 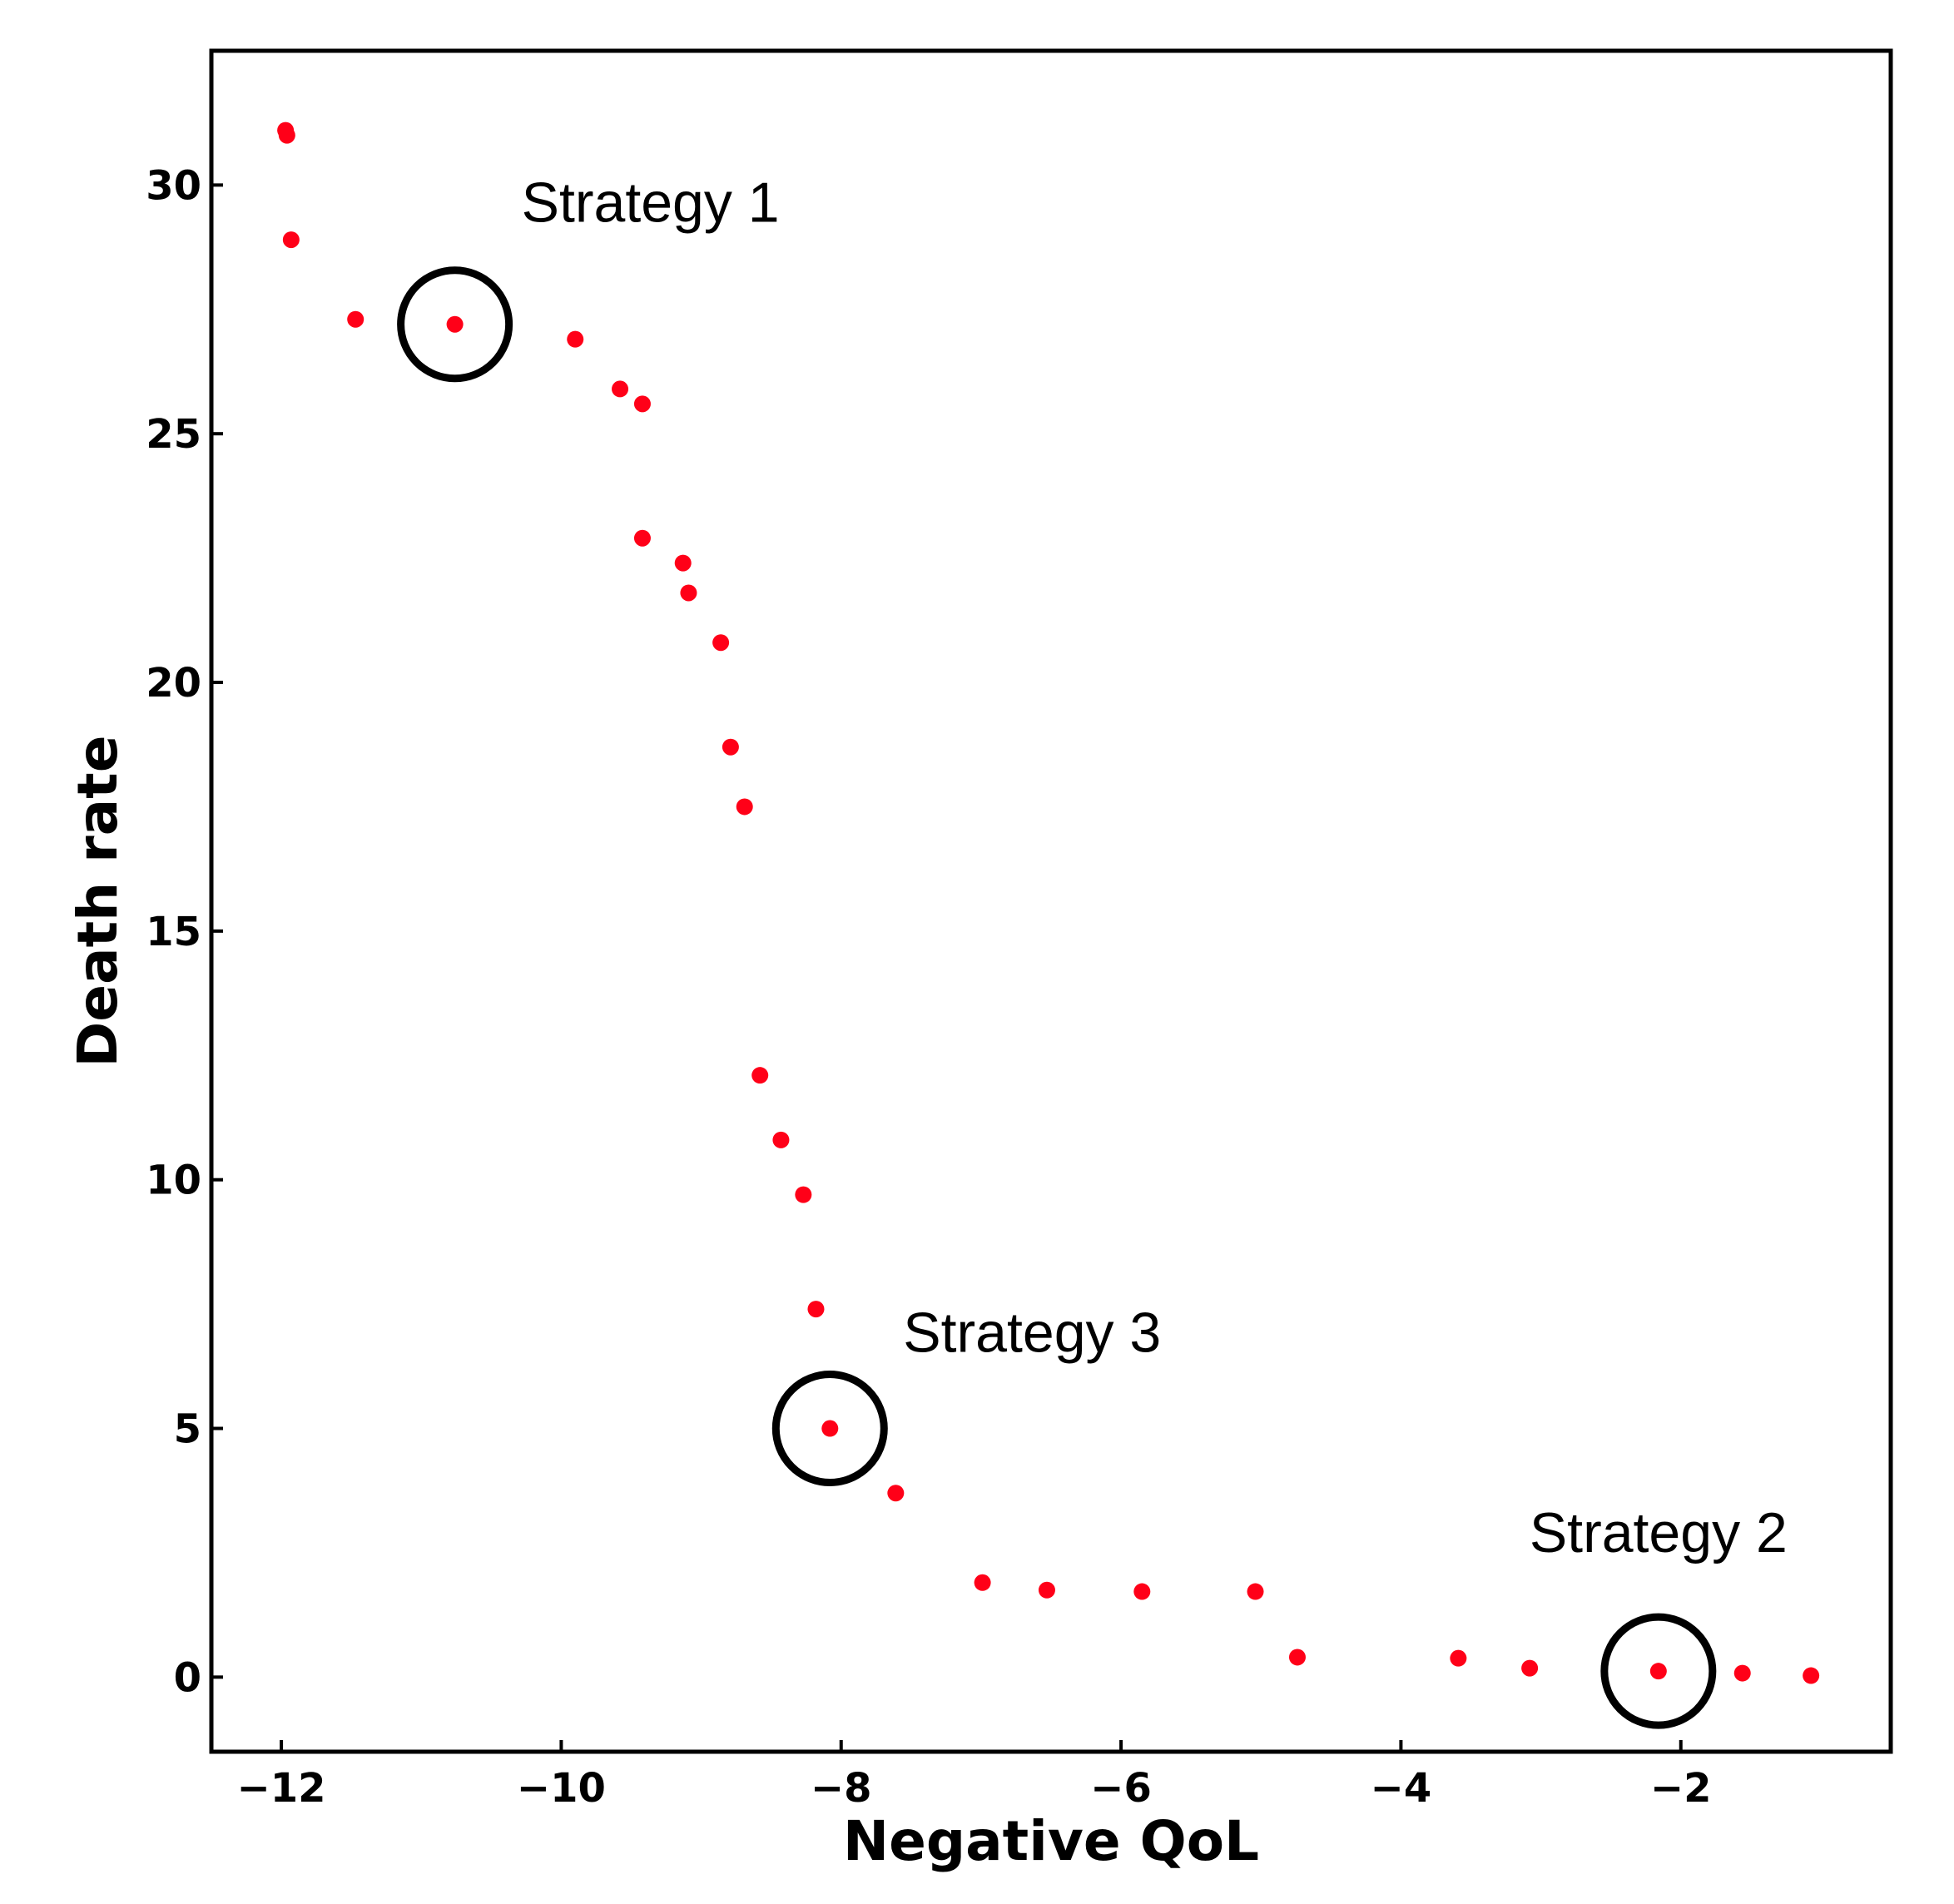 I want to click on y-tick-label: 0, so click(x=188, y=1677).